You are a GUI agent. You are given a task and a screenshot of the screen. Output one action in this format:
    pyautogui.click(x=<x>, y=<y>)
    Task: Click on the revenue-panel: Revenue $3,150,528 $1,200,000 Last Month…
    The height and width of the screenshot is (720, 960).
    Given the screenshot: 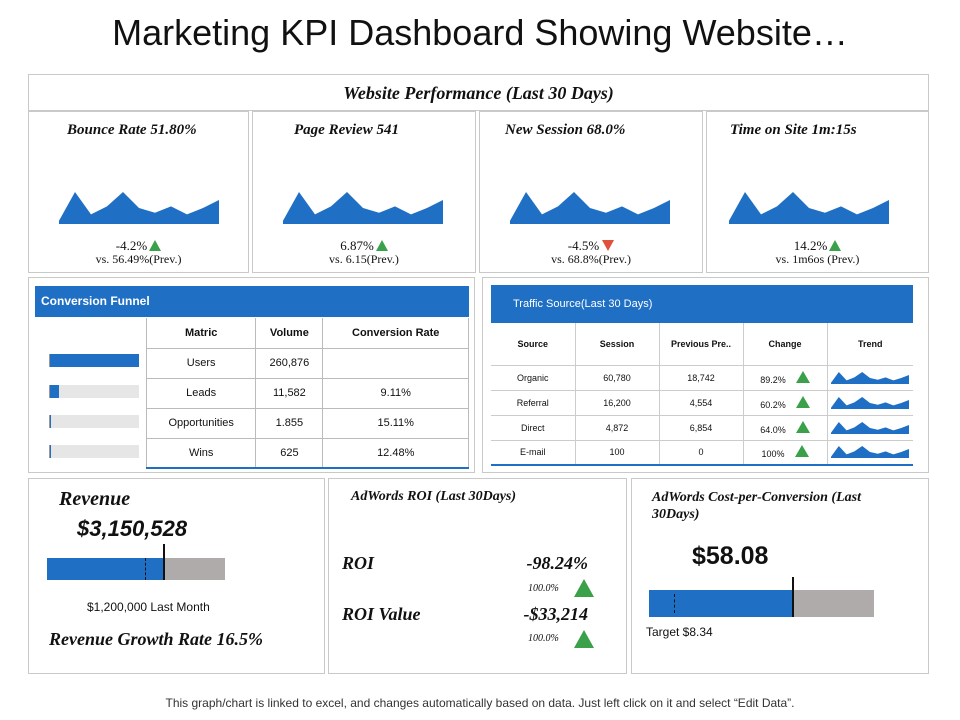 What is the action you would take?
    pyautogui.click(x=176, y=576)
    